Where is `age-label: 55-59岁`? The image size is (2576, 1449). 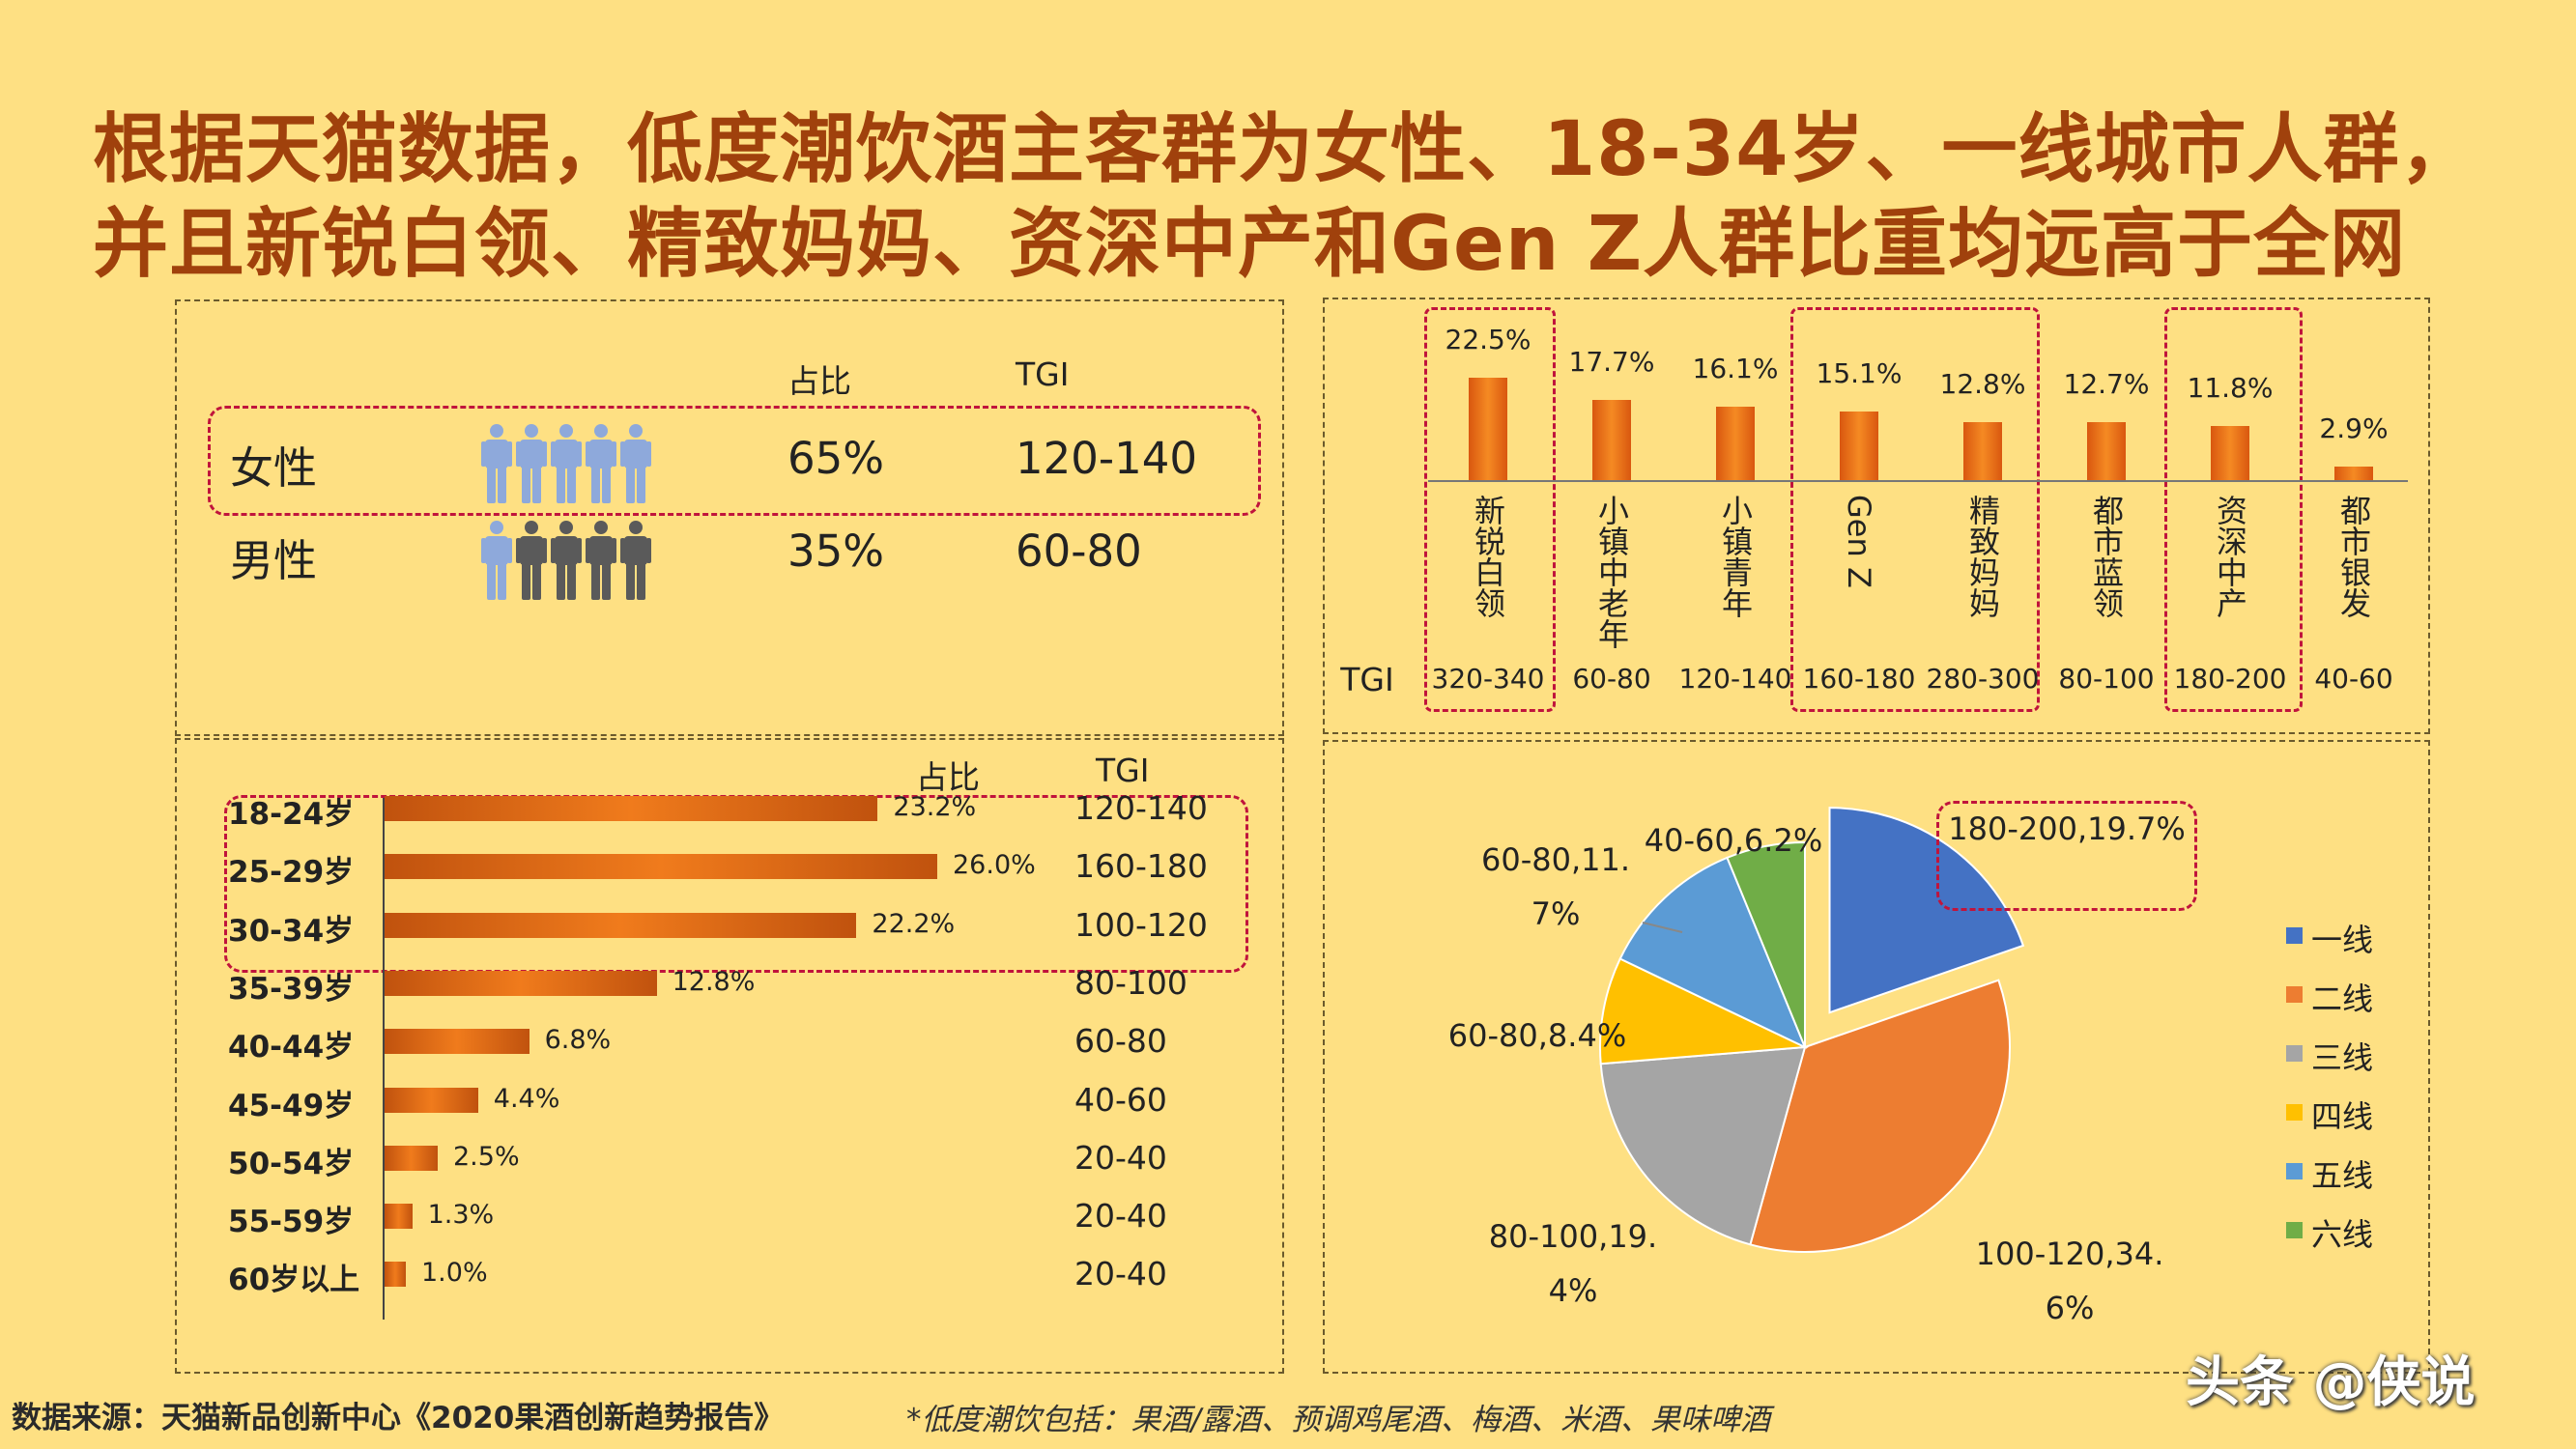 age-label: 55-59岁 is located at coordinates (292, 1222).